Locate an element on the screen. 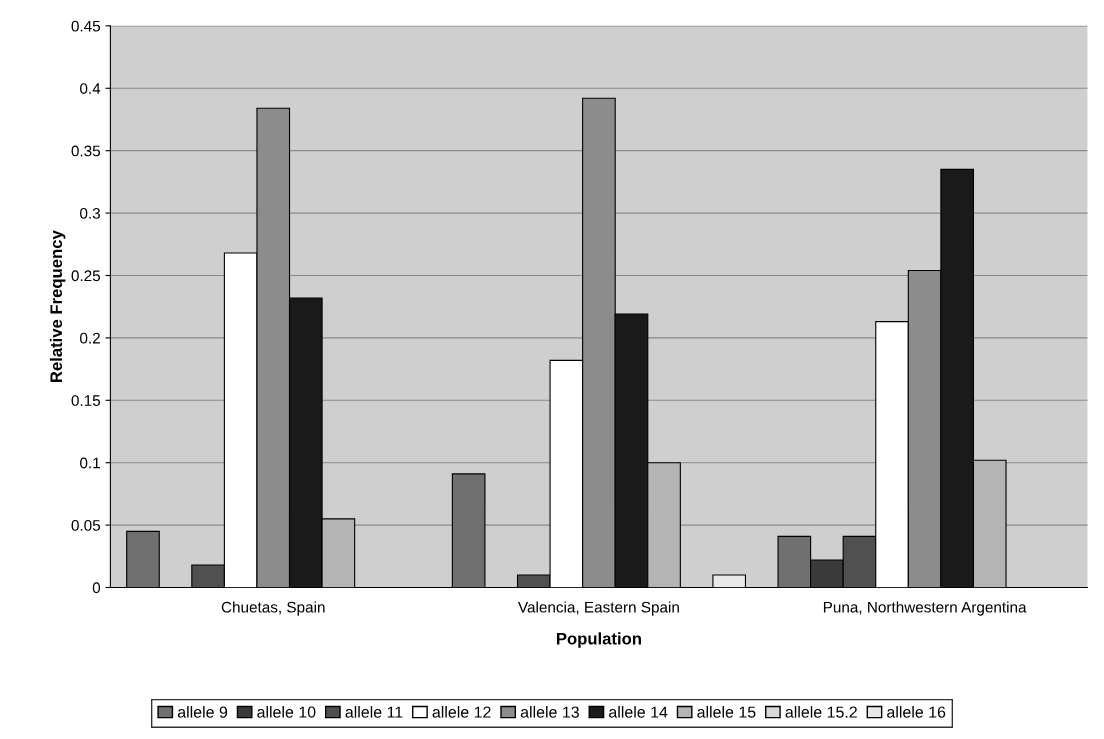  x-tick-label: Valencia, Eastern Spain is located at coordinates (598, 608).